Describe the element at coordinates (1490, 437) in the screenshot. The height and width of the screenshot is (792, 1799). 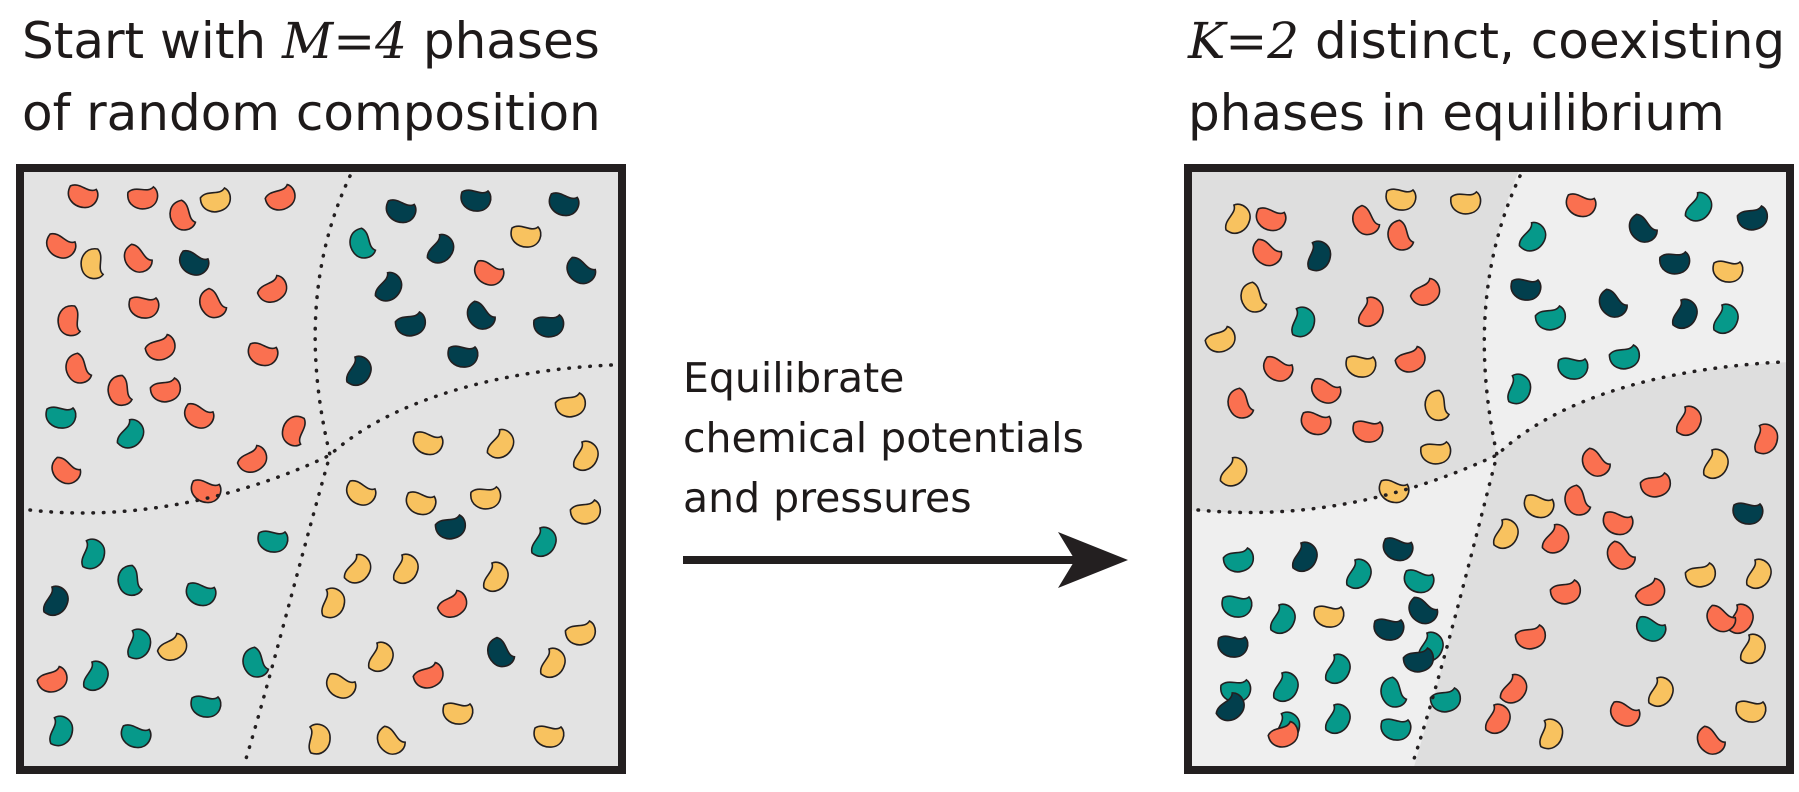
I see `right-boundary-horizontal` at that location.